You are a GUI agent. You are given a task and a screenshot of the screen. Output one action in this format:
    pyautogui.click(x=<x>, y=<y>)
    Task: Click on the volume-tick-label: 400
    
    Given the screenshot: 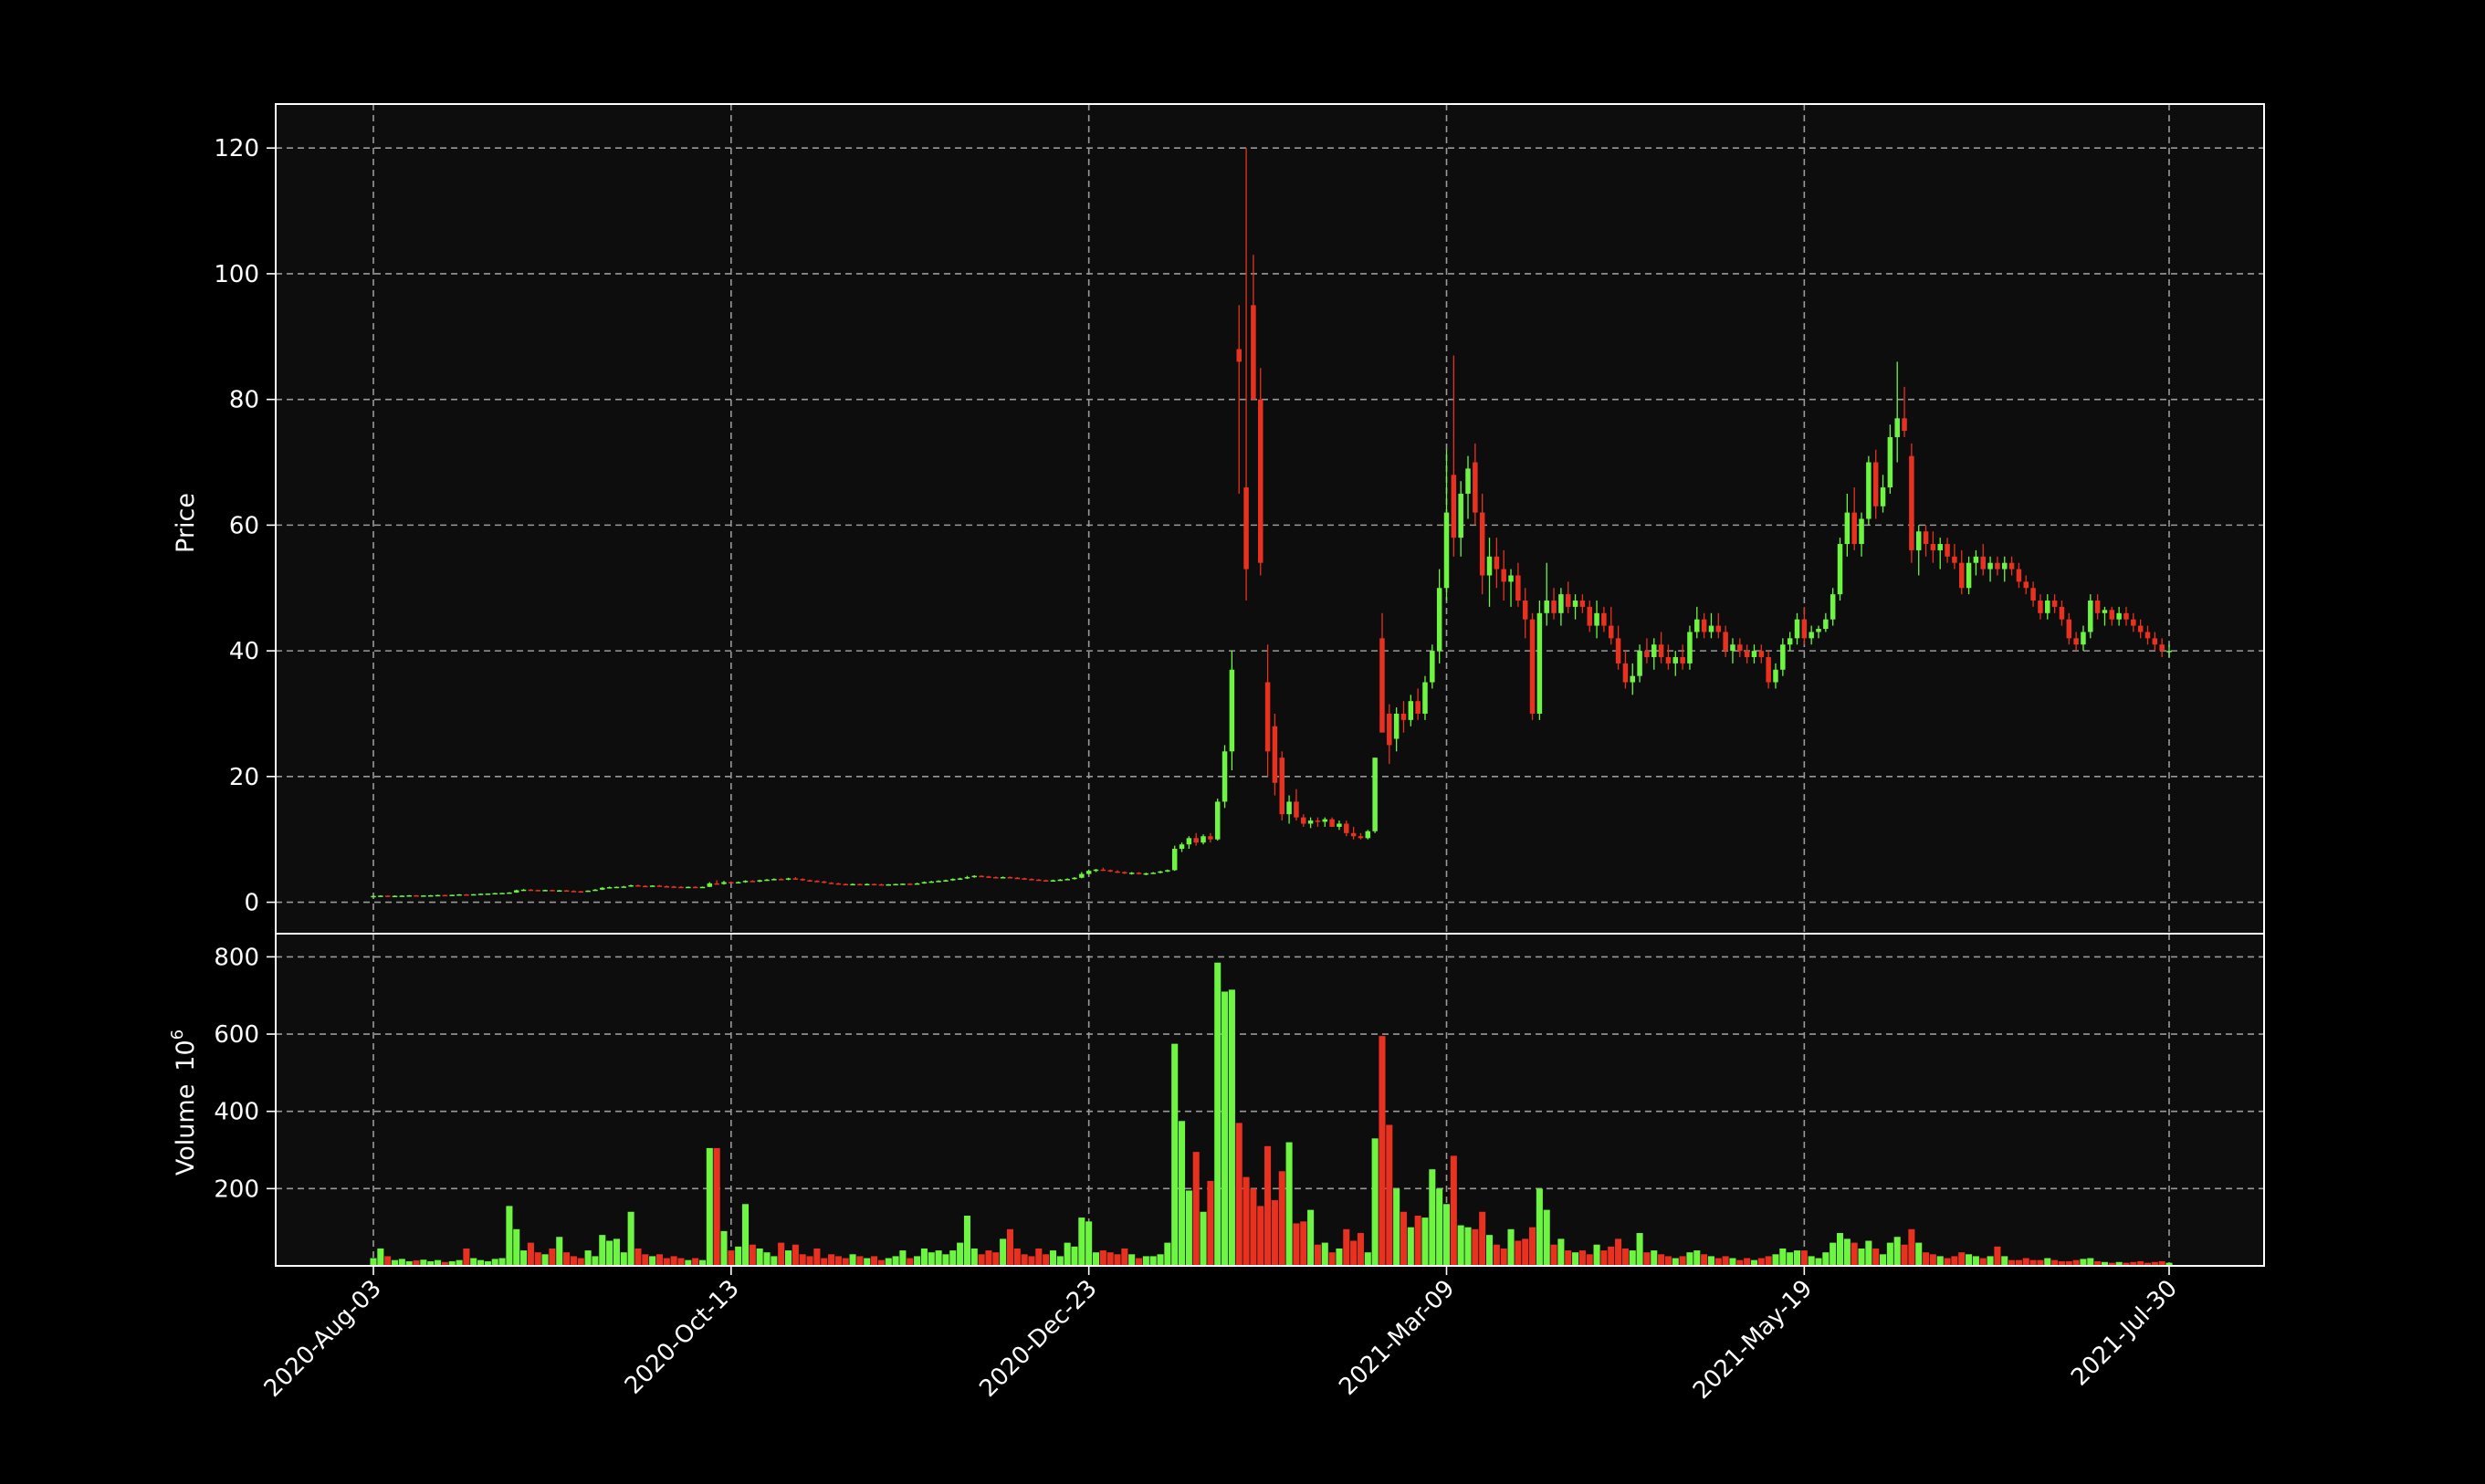 What is the action you would take?
    pyautogui.click(x=236, y=1112)
    